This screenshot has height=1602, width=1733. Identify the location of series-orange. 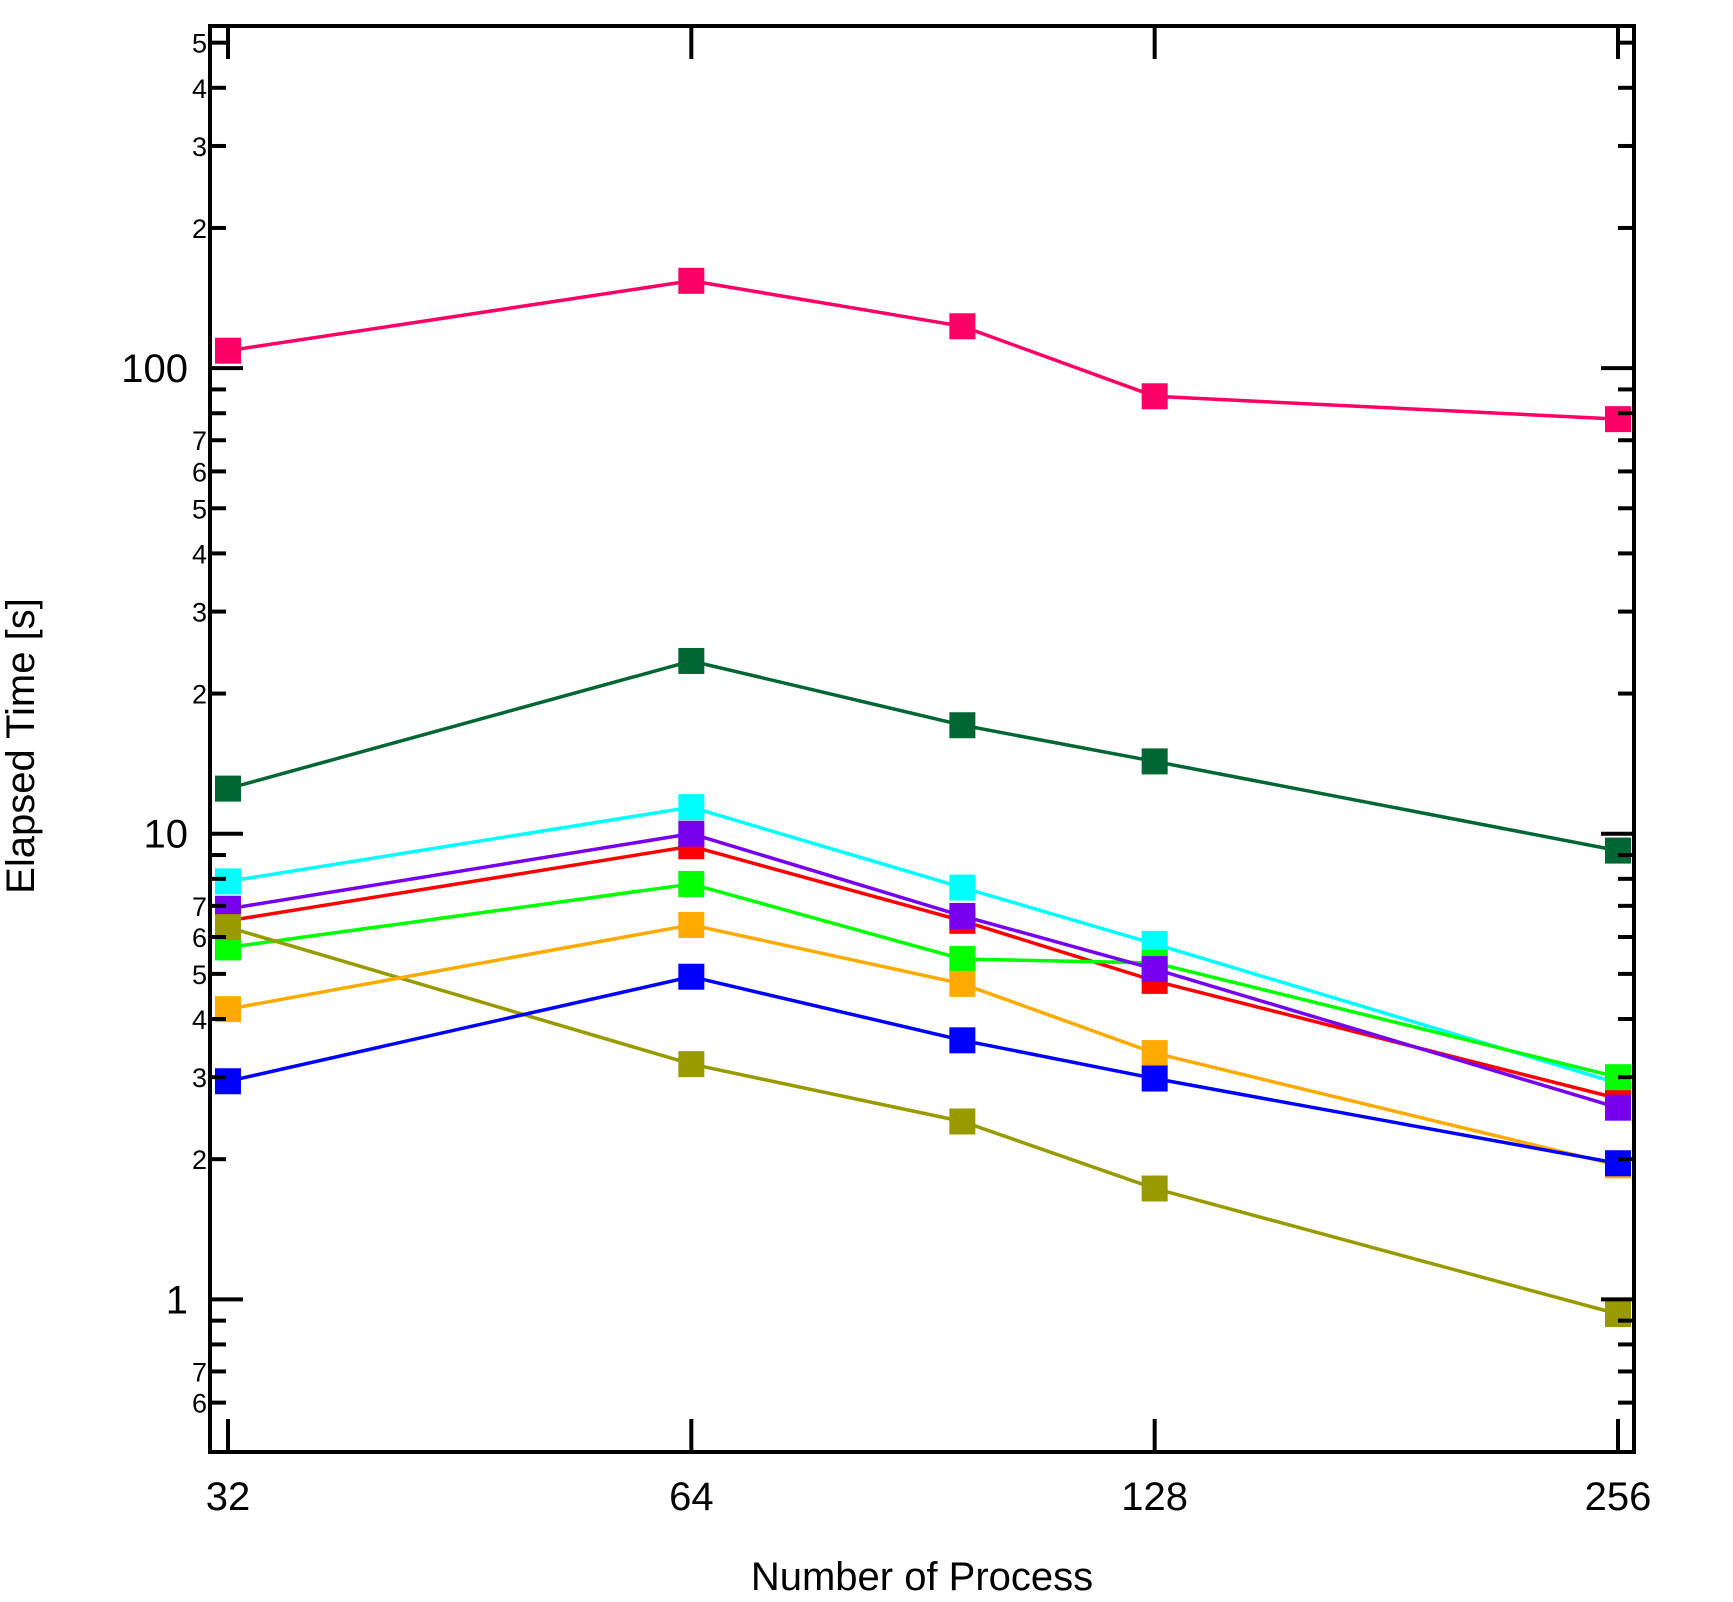
(923, 1045).